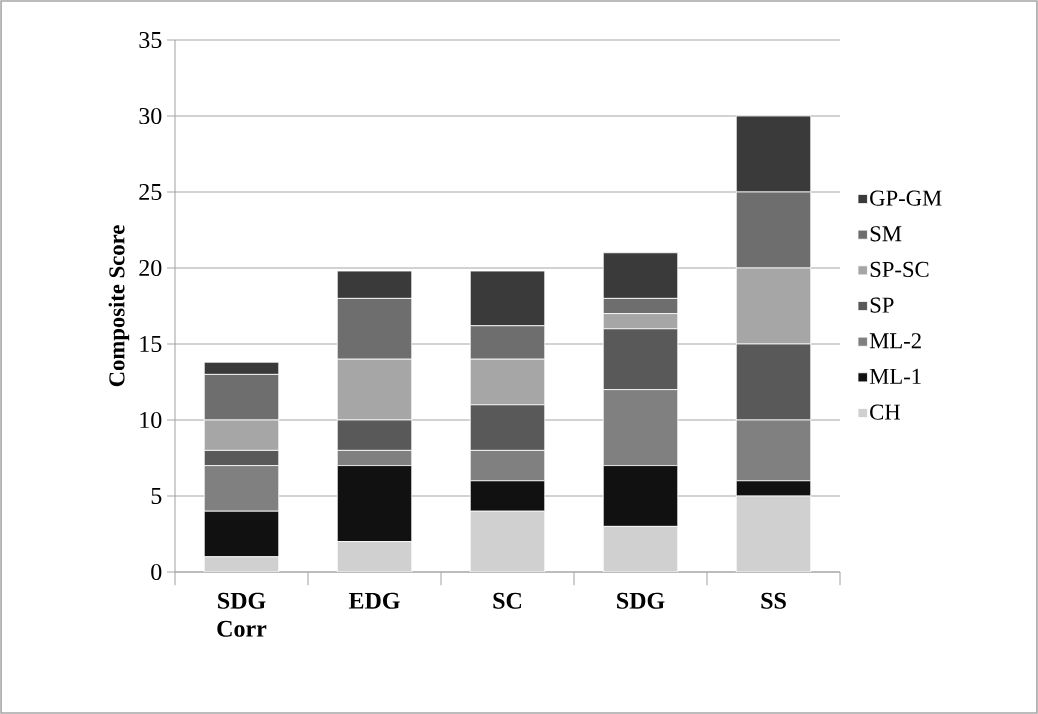 The height and width of the screenshot is (714, 1038). What do you see at coordinates (773, 600) in the screenshot?
I see `x-tick-label: SS` at bounding box center [773, 600].